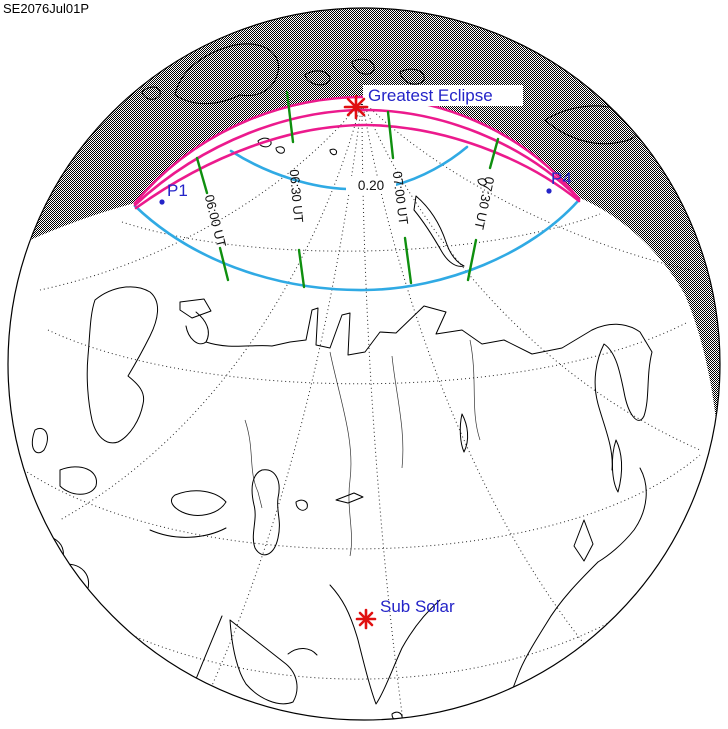 This screenshot has height=729, width=728. Describe the element at coordinates (366, 619) in the screenshot. I see `sub-solar-asterisk-icon` at that location.